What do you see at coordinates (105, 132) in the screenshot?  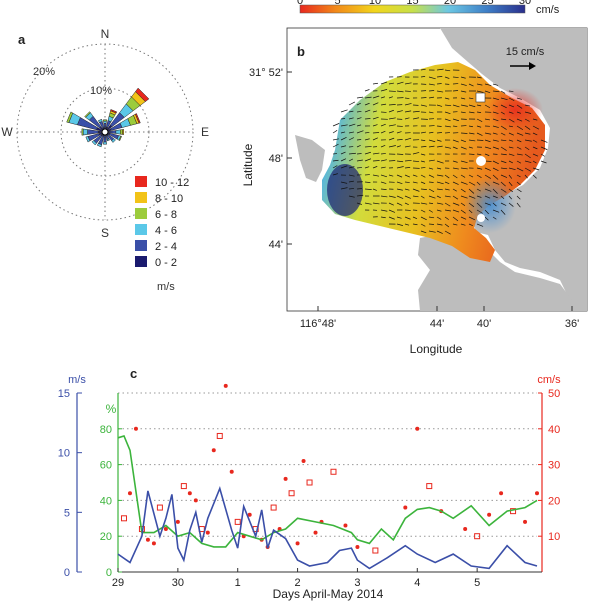 I see `rose-grid` at bounding box center [105, 132].